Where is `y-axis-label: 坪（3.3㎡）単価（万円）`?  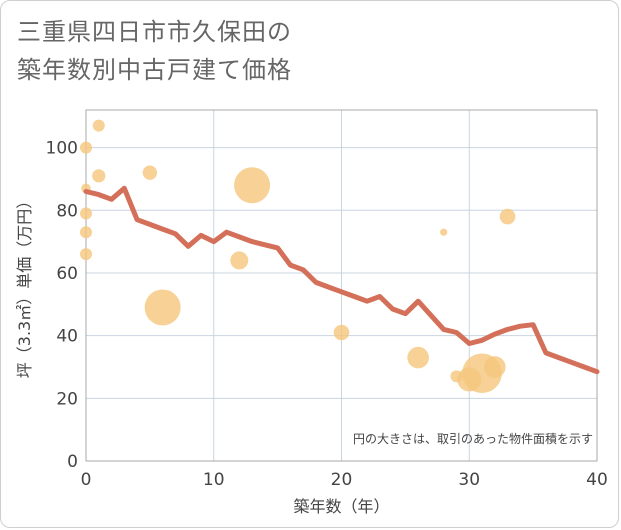
y-axis-label: 坪（3.3㎡）単価（万円） is located at coordinates (24, 285).